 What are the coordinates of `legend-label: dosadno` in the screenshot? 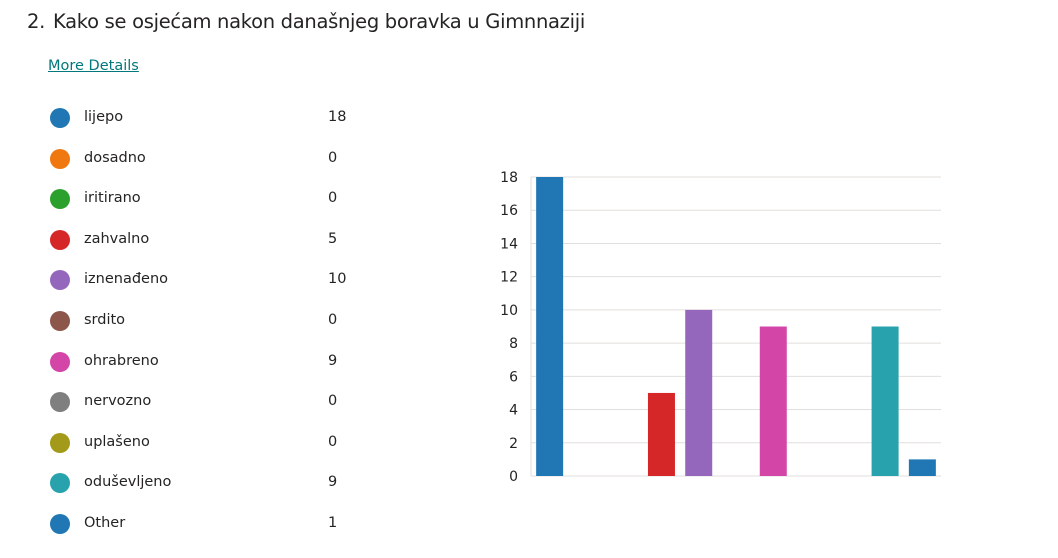 It's located at (115, 157).